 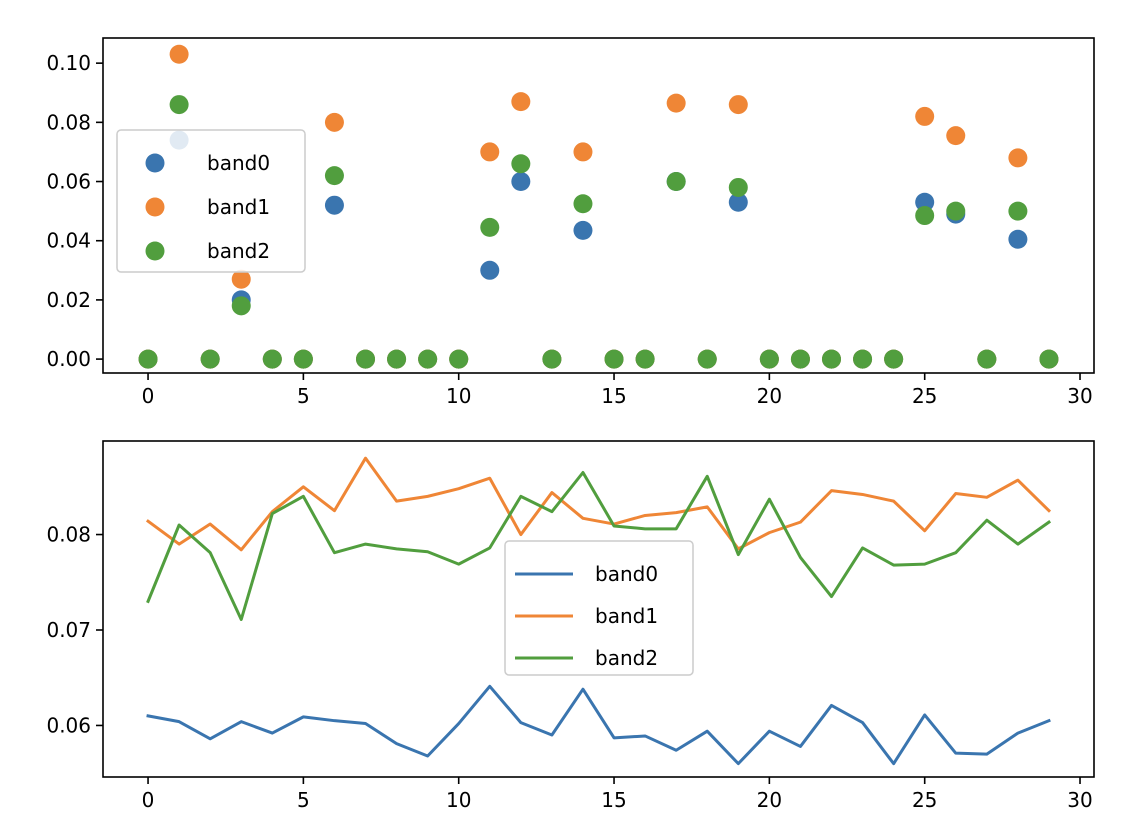 I want to click on series-line-band2, so click(x=599, y=546).